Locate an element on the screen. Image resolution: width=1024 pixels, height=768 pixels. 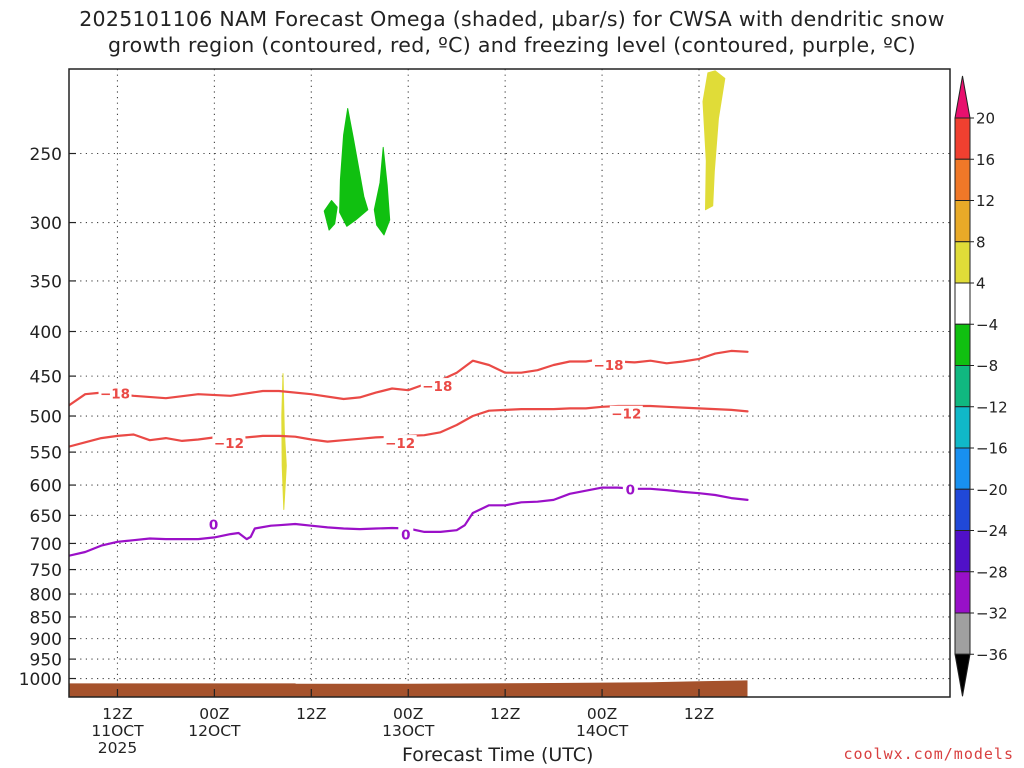
terrain-ground is located at coordinates (408, 688).